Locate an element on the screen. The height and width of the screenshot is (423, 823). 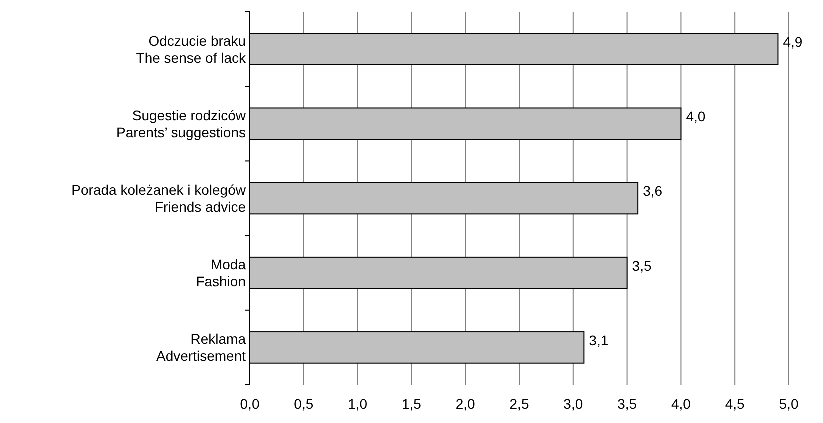
data-label: 3,6 is located at coordinates (653, 191).